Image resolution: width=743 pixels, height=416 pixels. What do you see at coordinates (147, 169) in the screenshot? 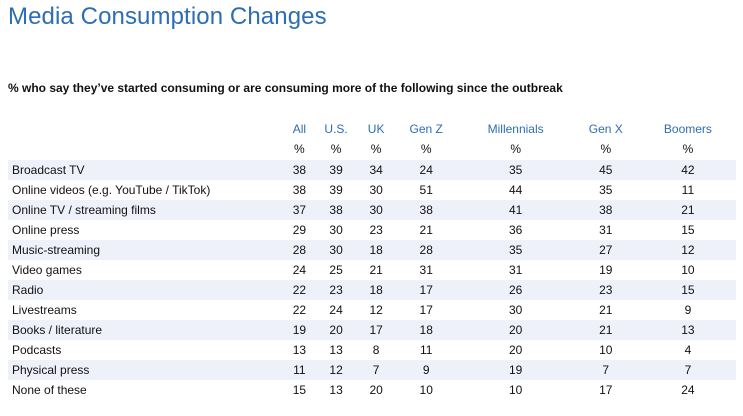
I see `row-label: Broadcast TV` at bounding box center [147, 169].